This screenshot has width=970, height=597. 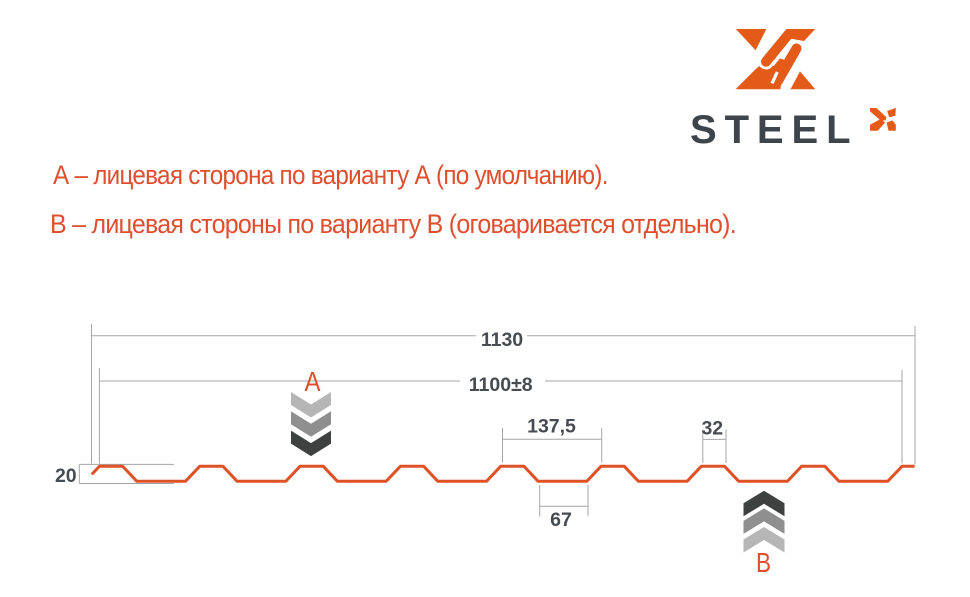 What do you see at coordinates (712, 428) in the screenshot?
I see `svg-text: 32` at bounding box center [712, 428].